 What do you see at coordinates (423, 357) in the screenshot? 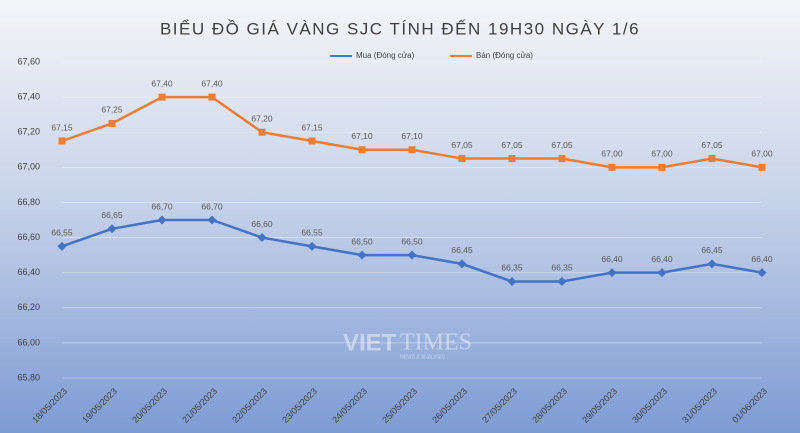
I see `watermark-tagline: NEWS & ANALYSIS` at bounding box center [423, 357].